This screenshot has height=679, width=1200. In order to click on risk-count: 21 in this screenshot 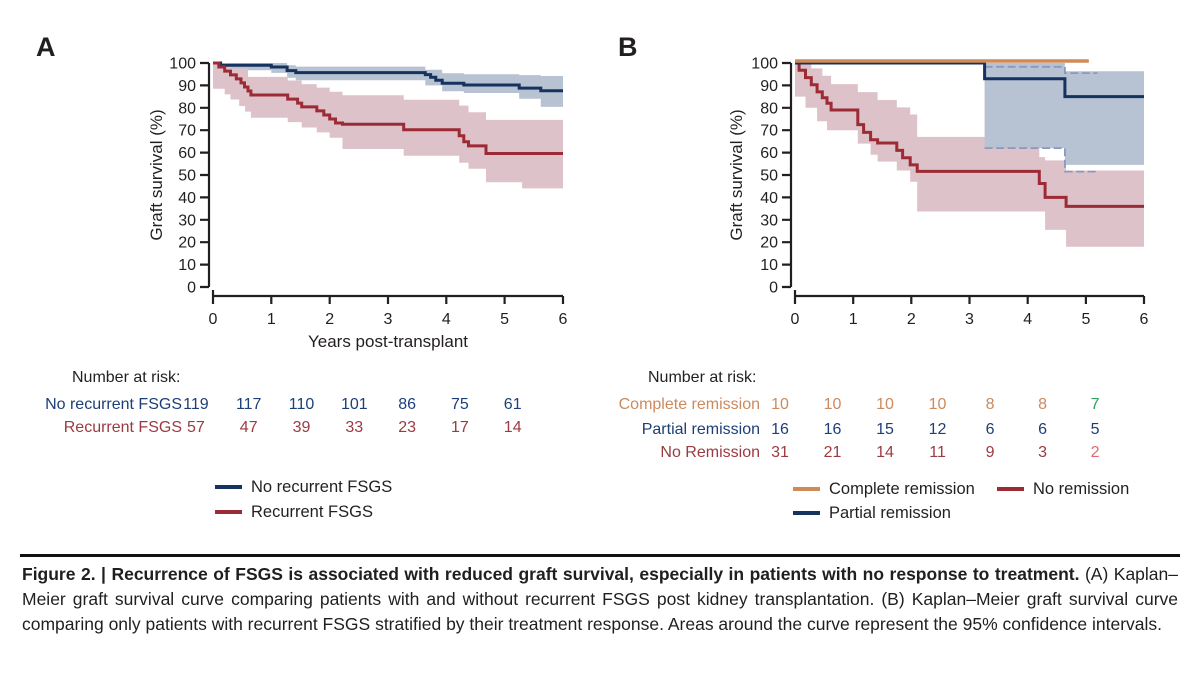, I will do `click(832, 452)`.